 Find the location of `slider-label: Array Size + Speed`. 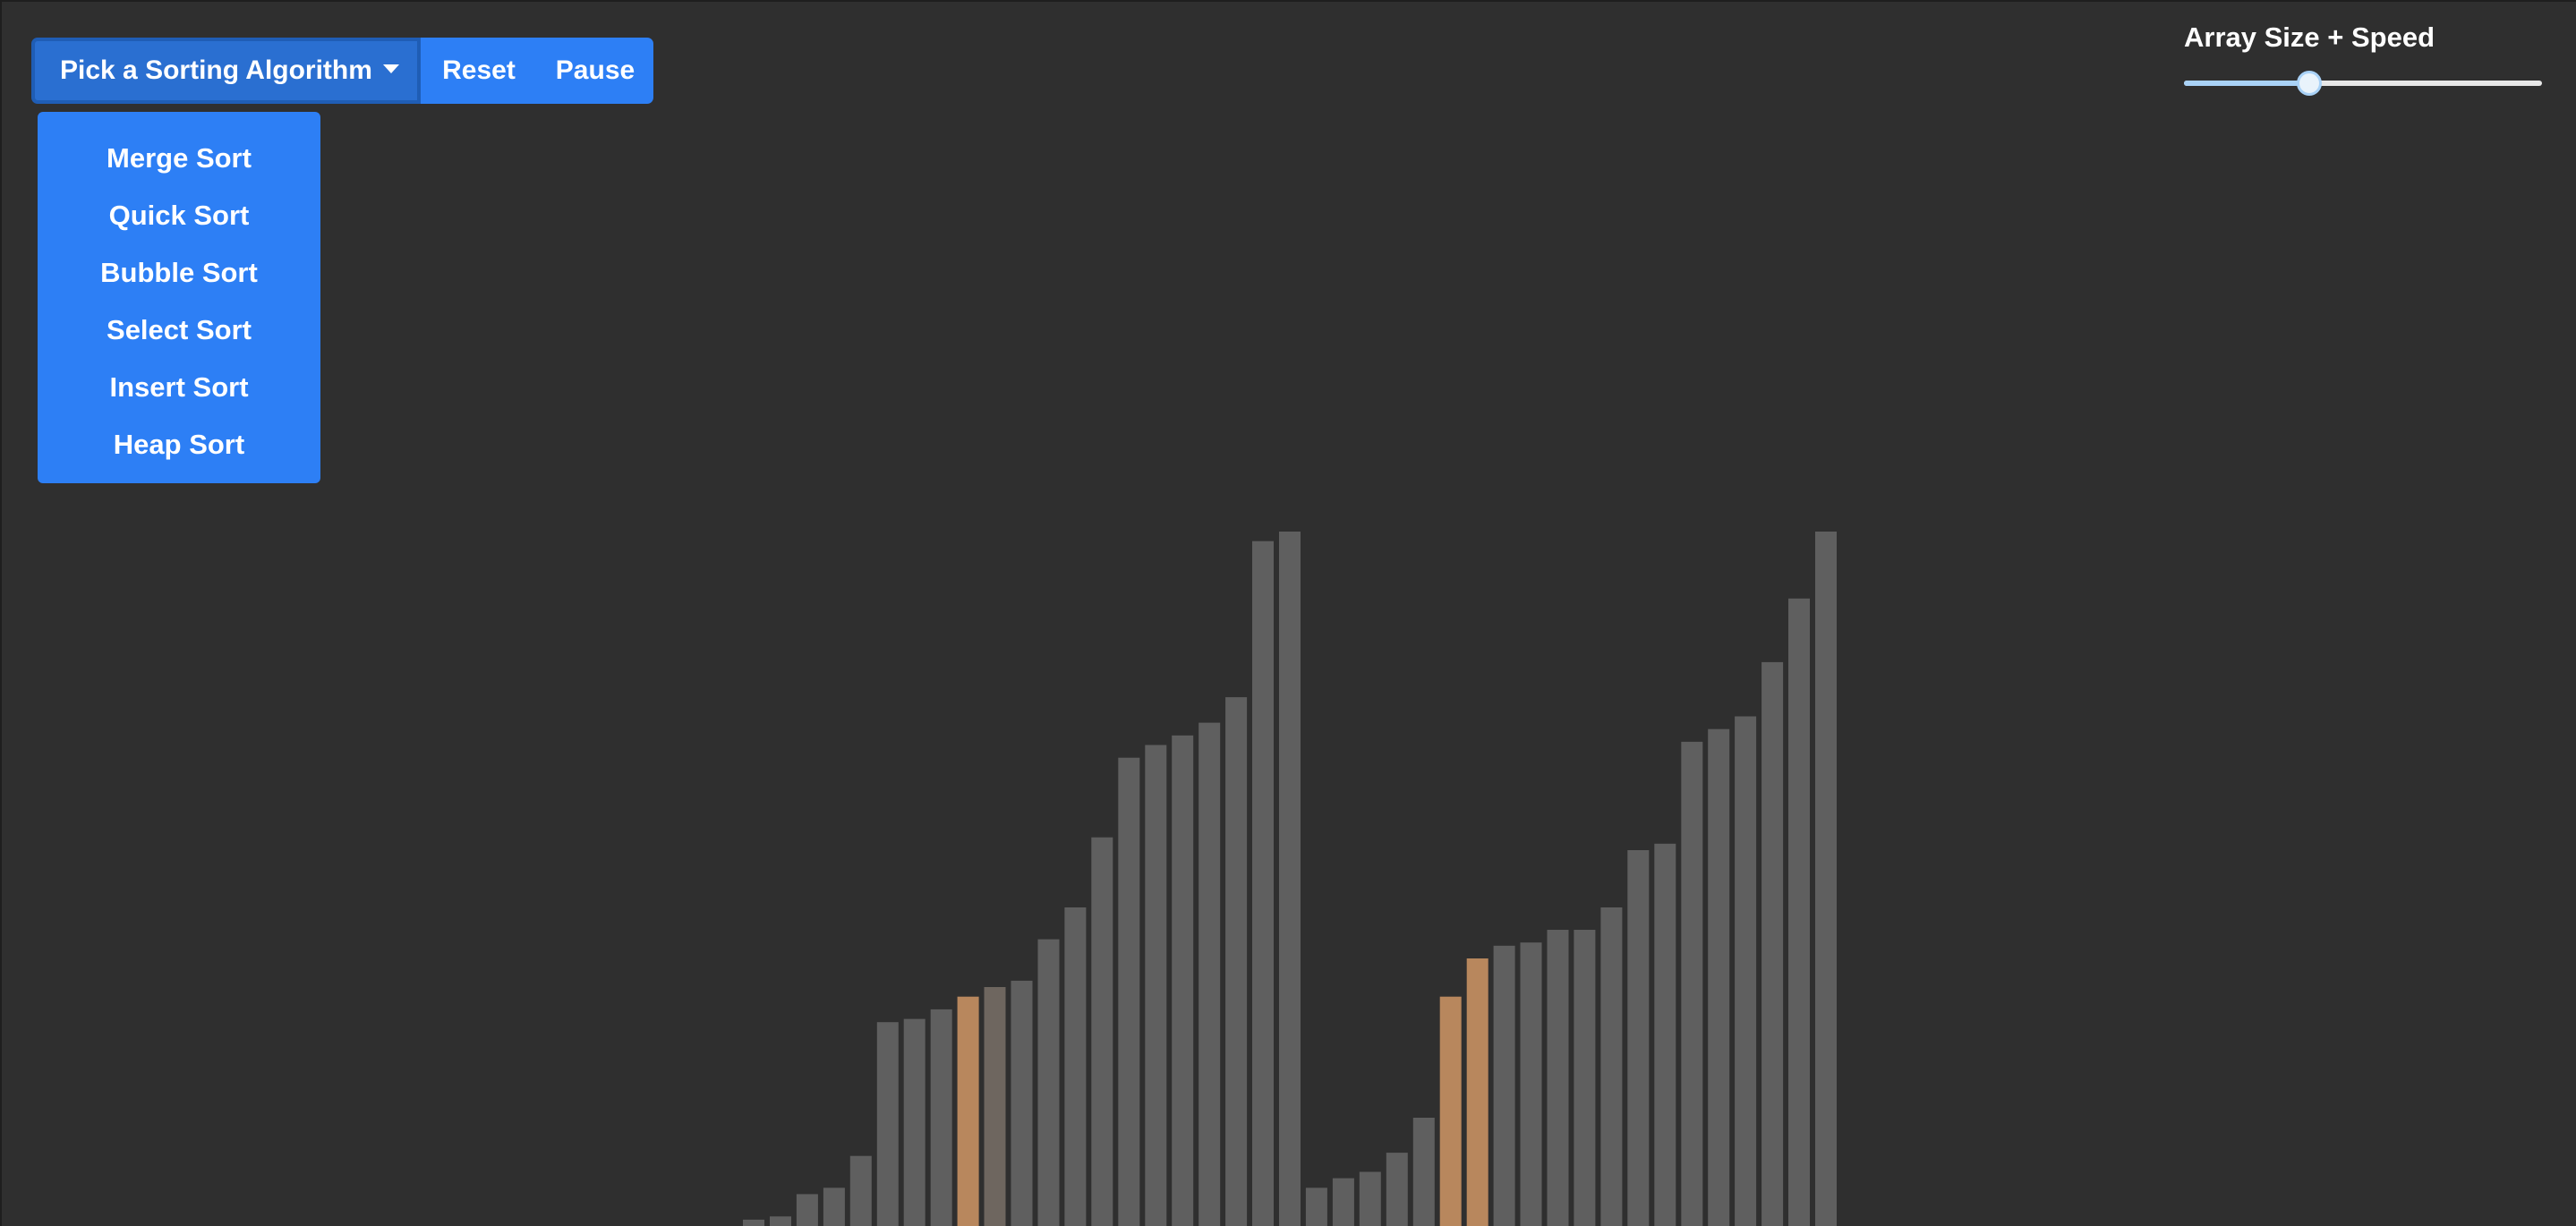

slider-label: Array Size + Speed is located at coordinates (2309, 37).